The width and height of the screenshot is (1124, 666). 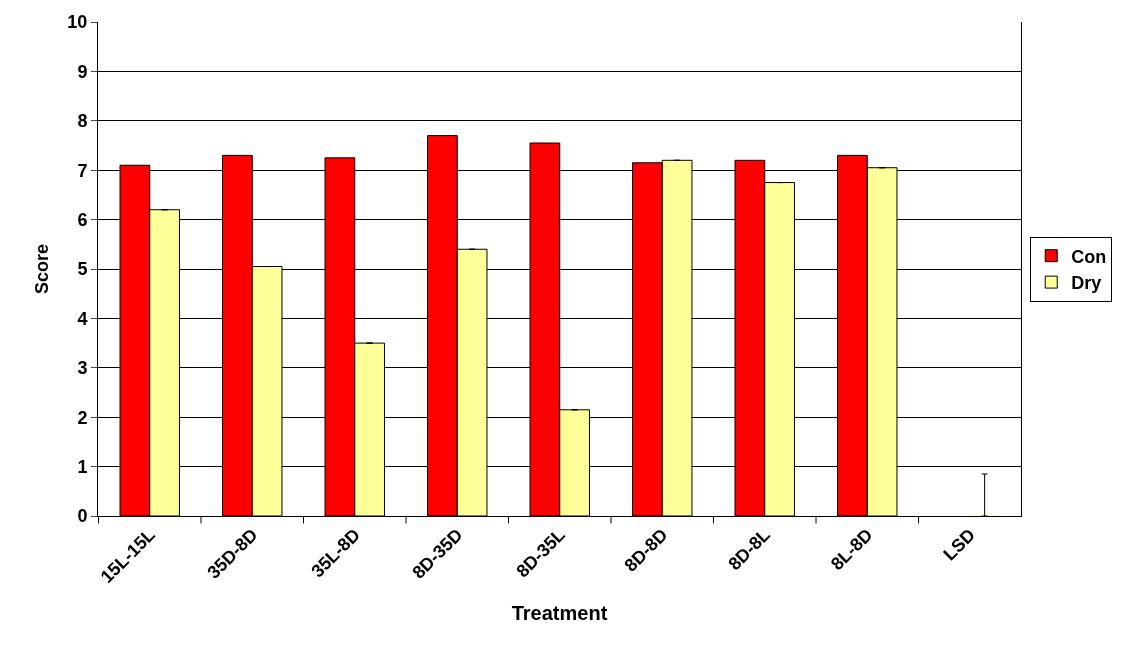 I want to click on legend-label: Dry, so click(x=1086, y=283).